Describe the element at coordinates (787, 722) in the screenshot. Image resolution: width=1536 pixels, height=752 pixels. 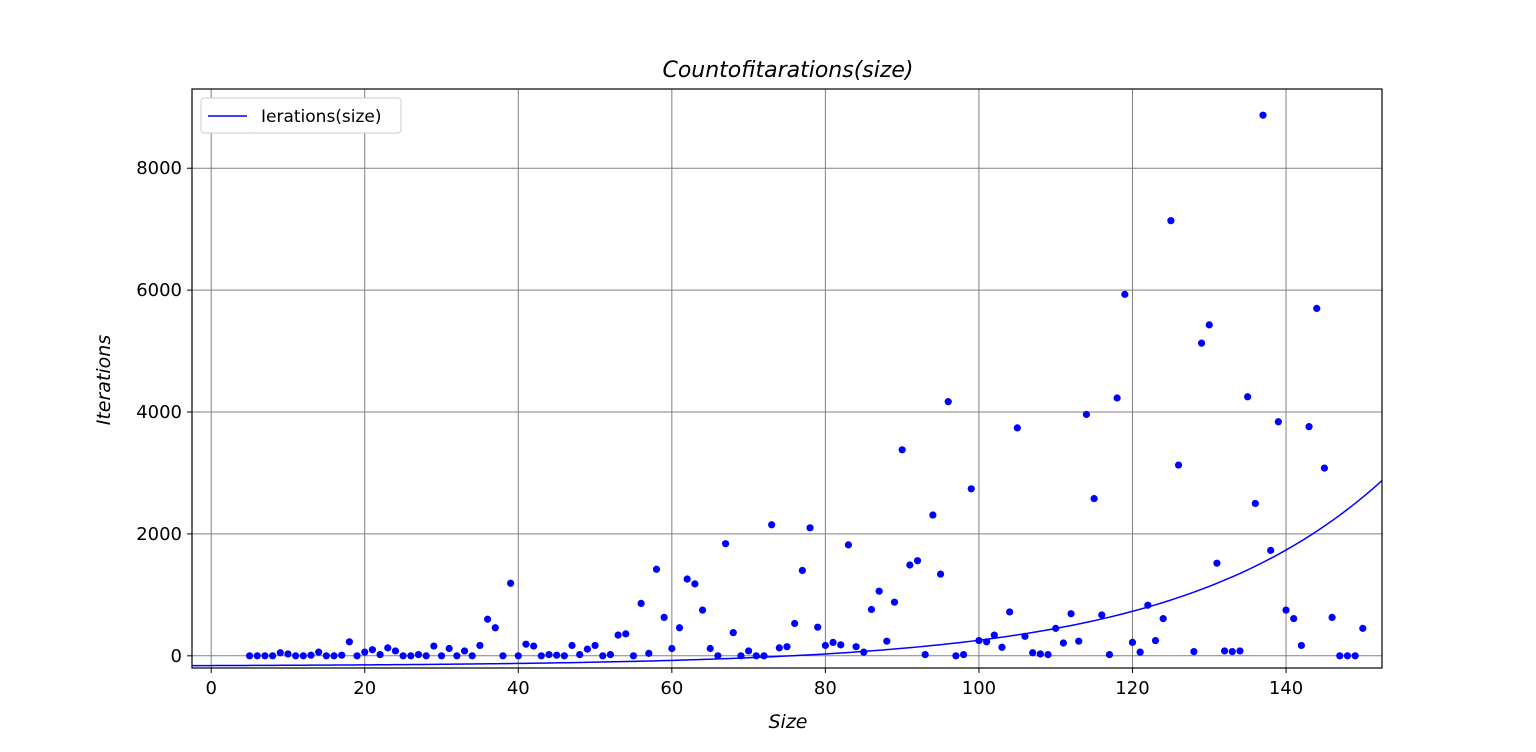
I see `x-axis-label: Size` at that location.